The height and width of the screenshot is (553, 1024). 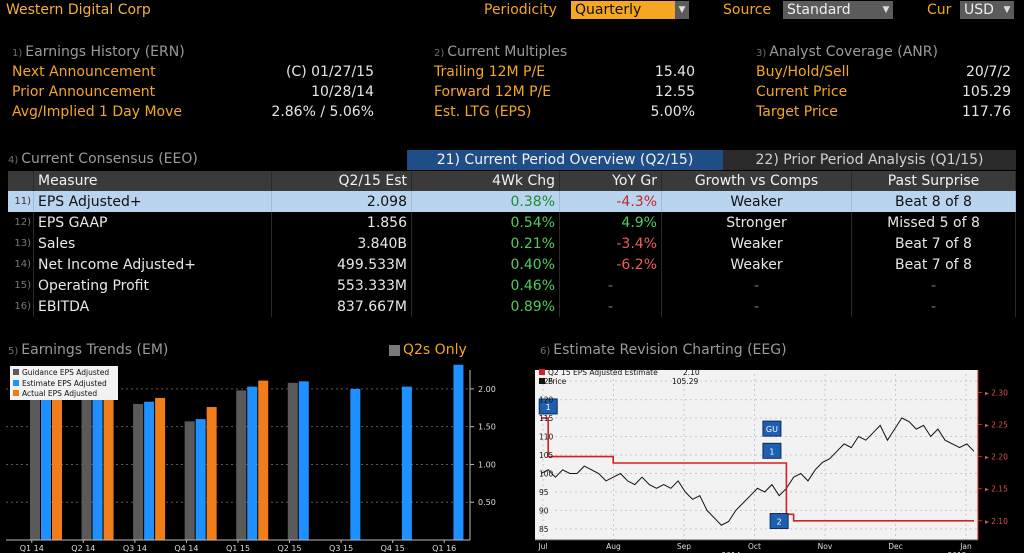 I want to click on cell-4wk-chg: 0.40%, so click(x=486, y=264).